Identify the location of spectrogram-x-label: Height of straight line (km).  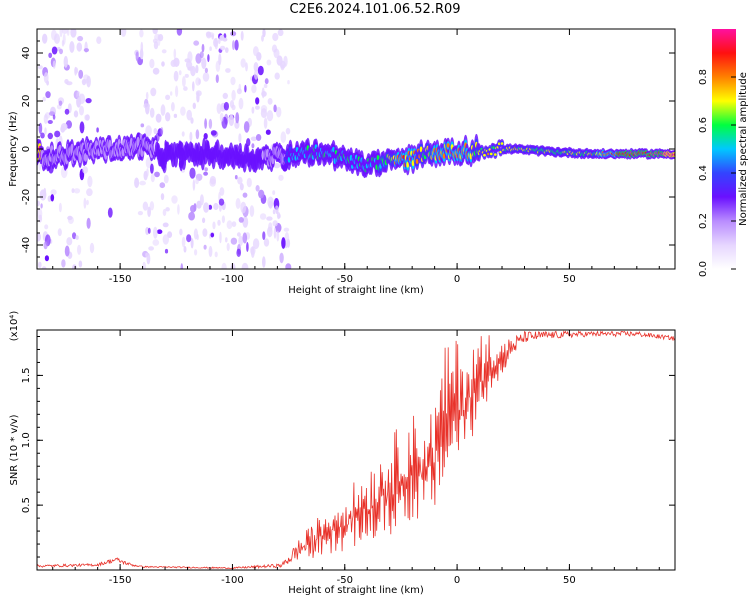
(356, 290).